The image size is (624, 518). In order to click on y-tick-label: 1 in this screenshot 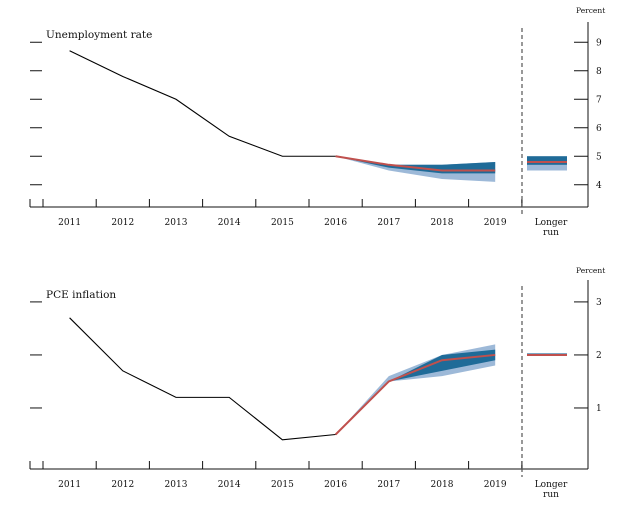, I will do `click(599, 409)`.